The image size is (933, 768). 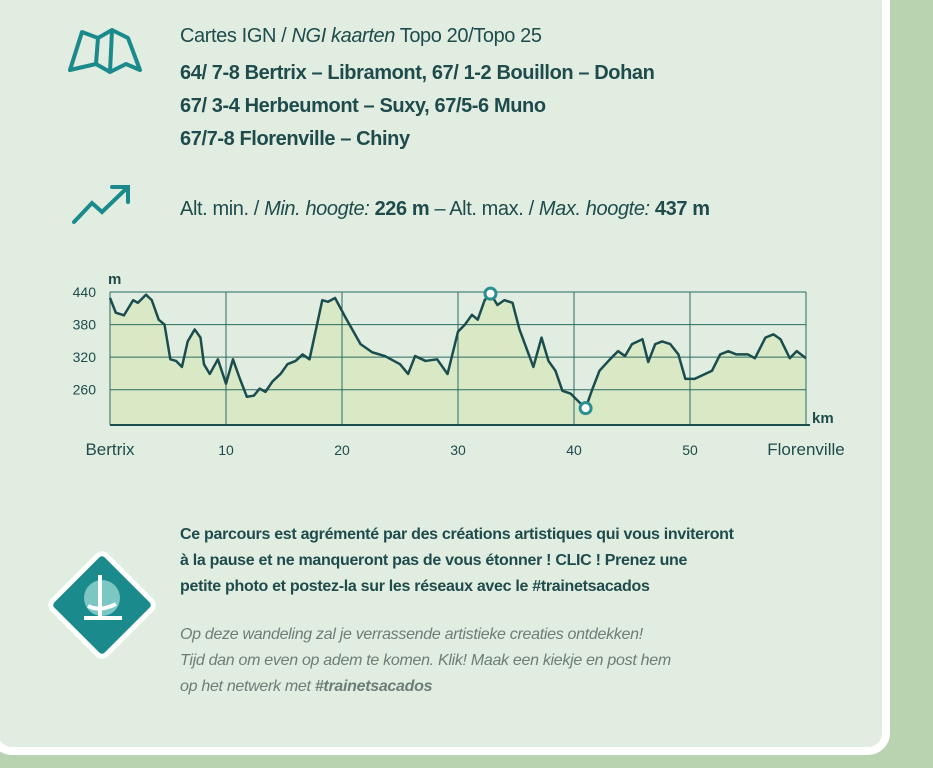 What do you see at coordinates (85, 325) in the screenshot?
I see `y-tick-label: 380` at bounding box center [85, 325].